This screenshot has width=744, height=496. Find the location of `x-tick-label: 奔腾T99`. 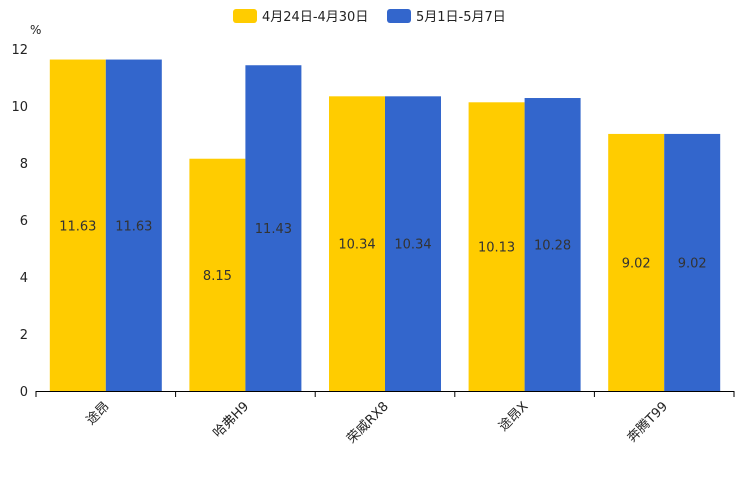

x-tick-label: 奔腾T99 is located at coordinates (647, 422).